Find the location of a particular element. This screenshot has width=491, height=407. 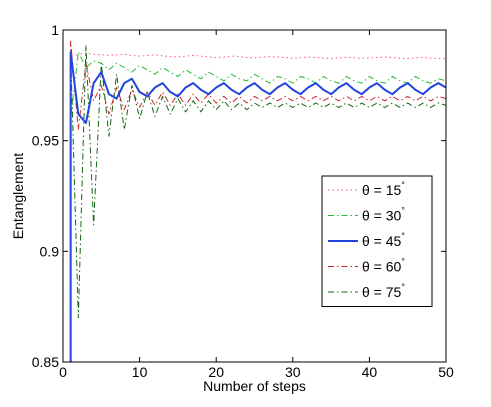

legend-label: θ = 60° is located at coordinates (383, 266).